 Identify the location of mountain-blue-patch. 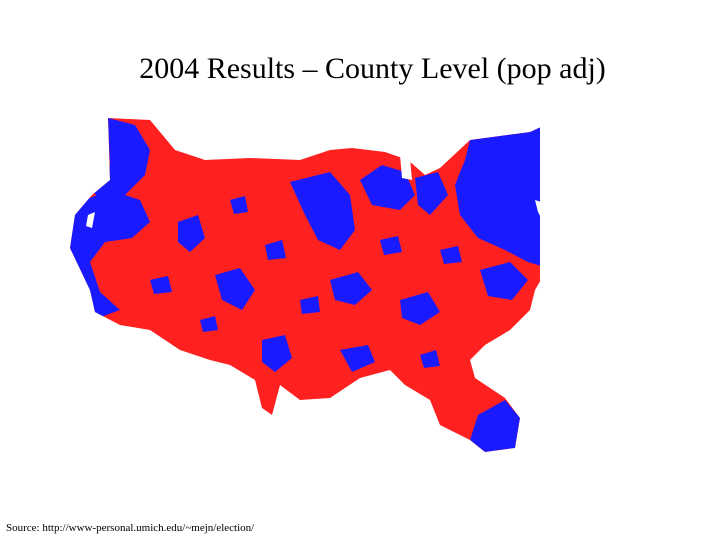
(191, 233).